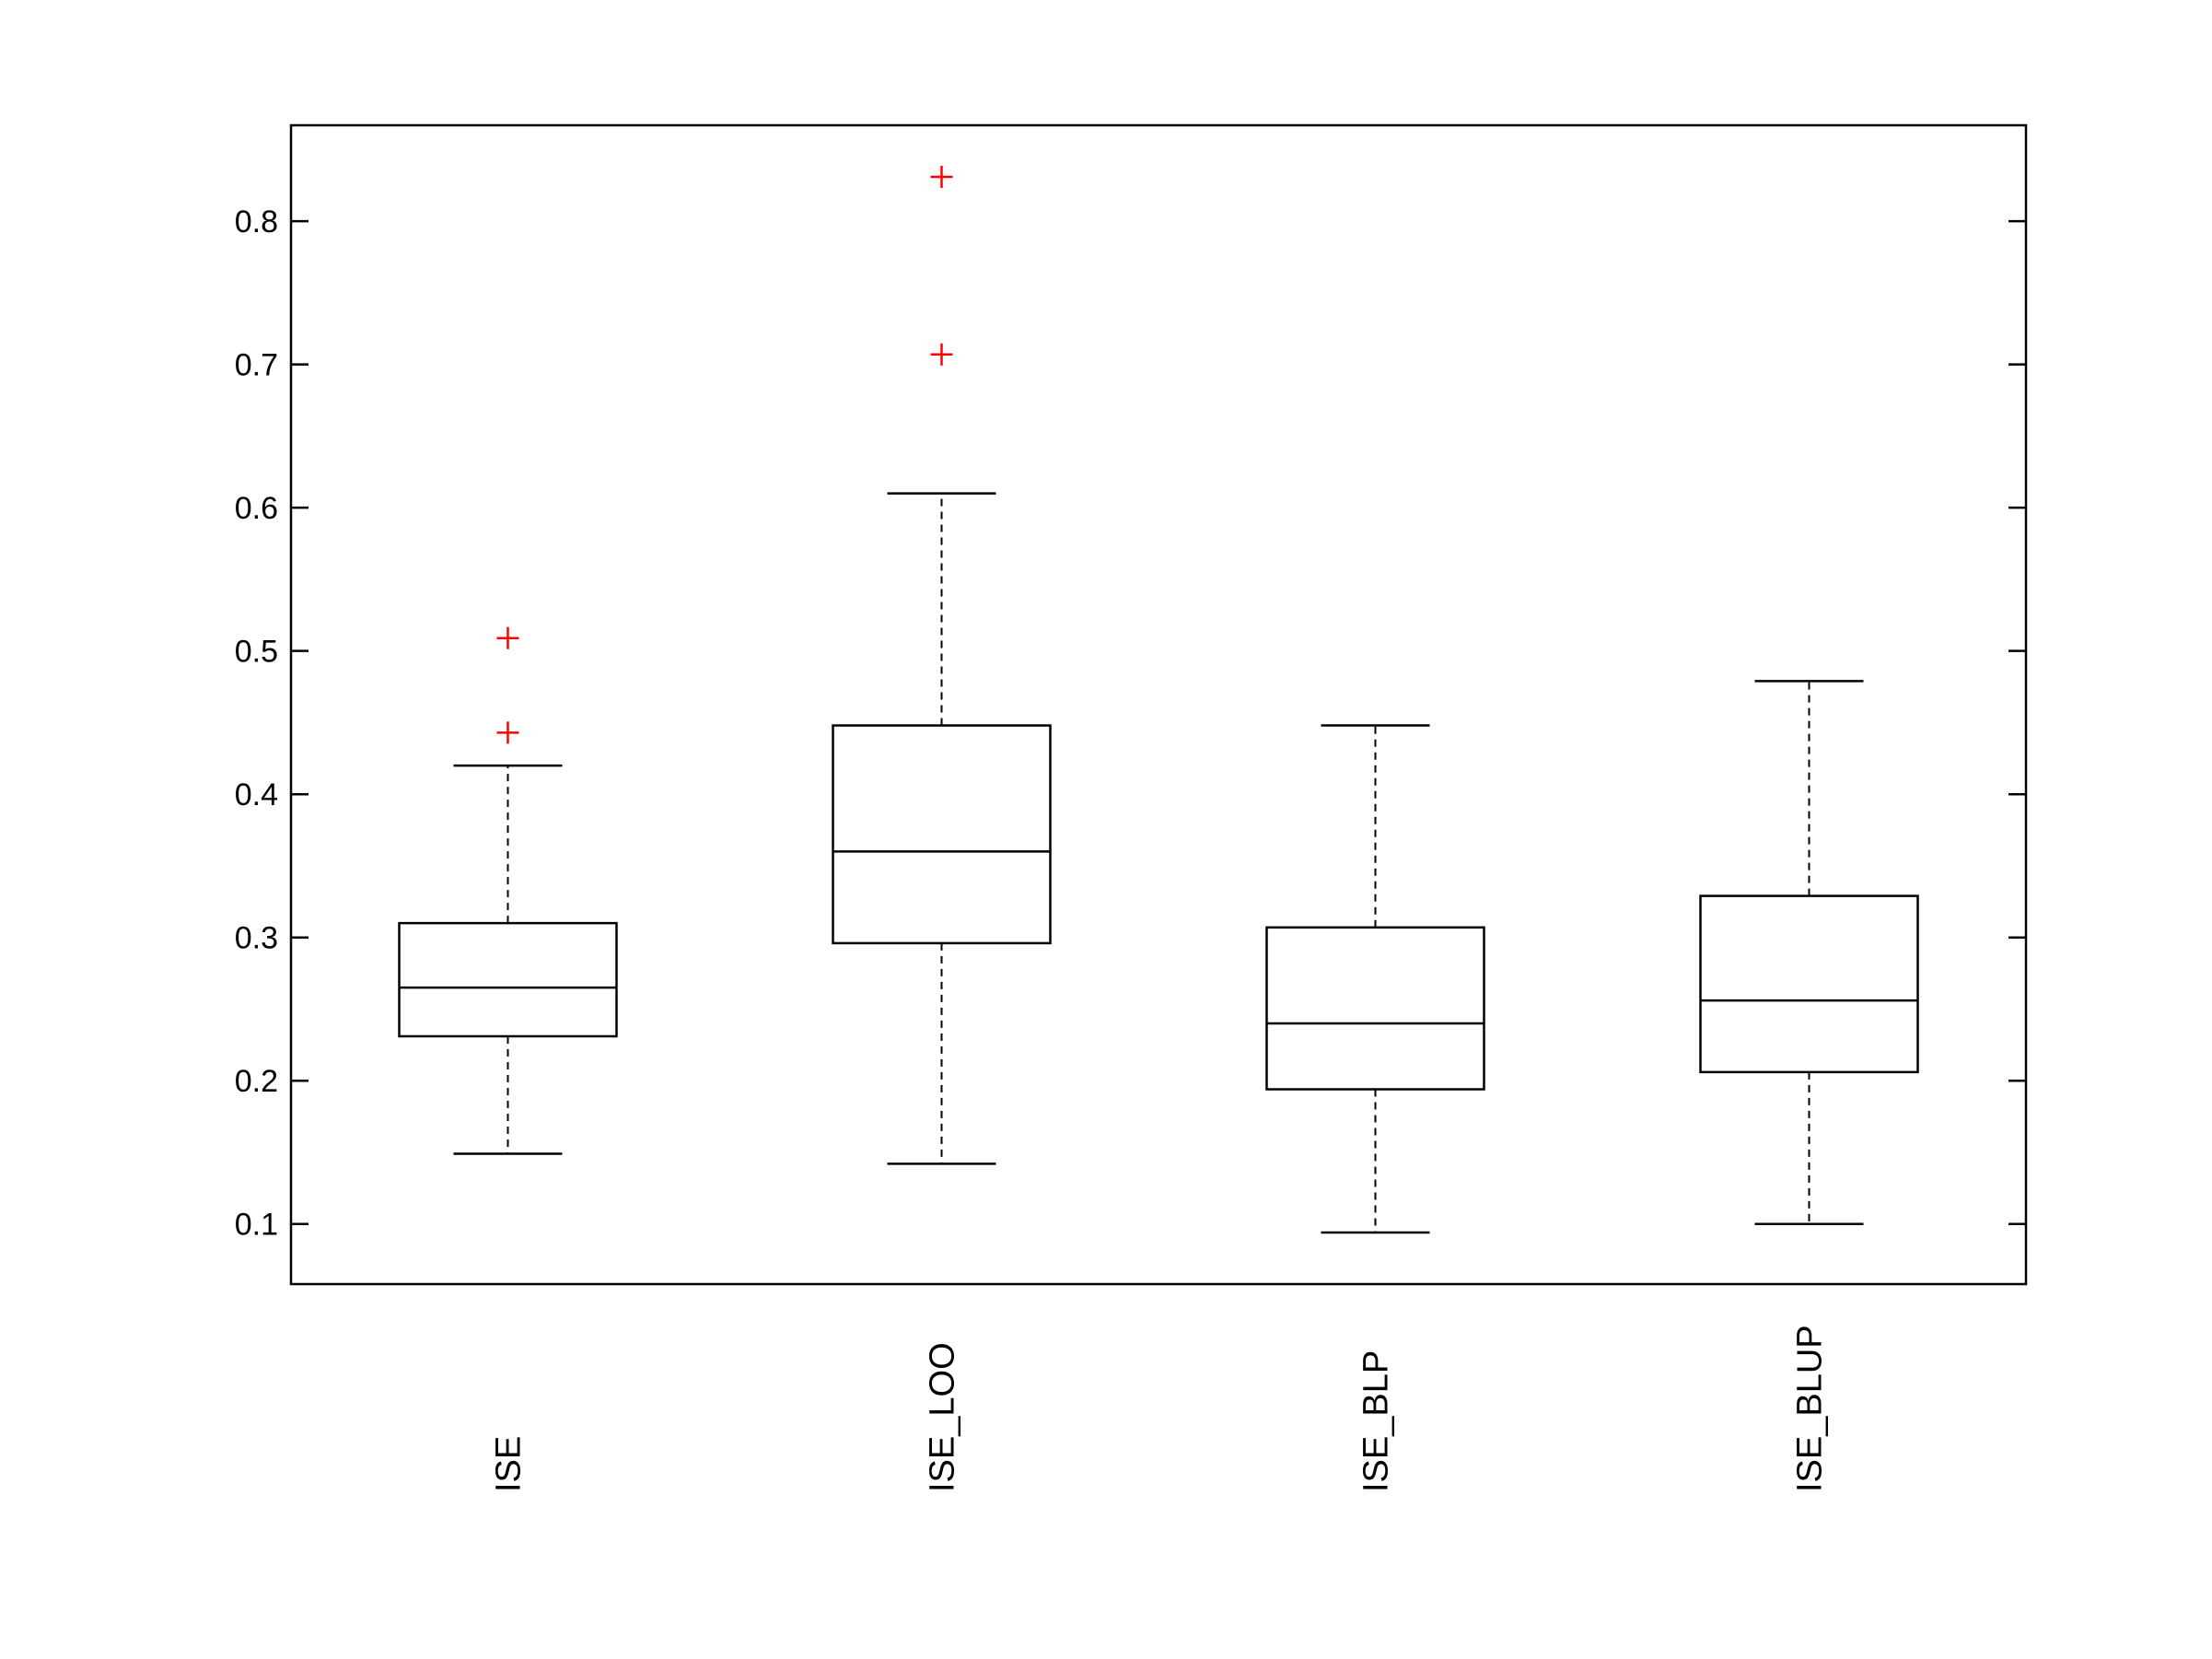 Image resolution: width=2212 pixels, height=1659 pixels. I want to click on y-tick-label: 0.2, so click(256, 1081).